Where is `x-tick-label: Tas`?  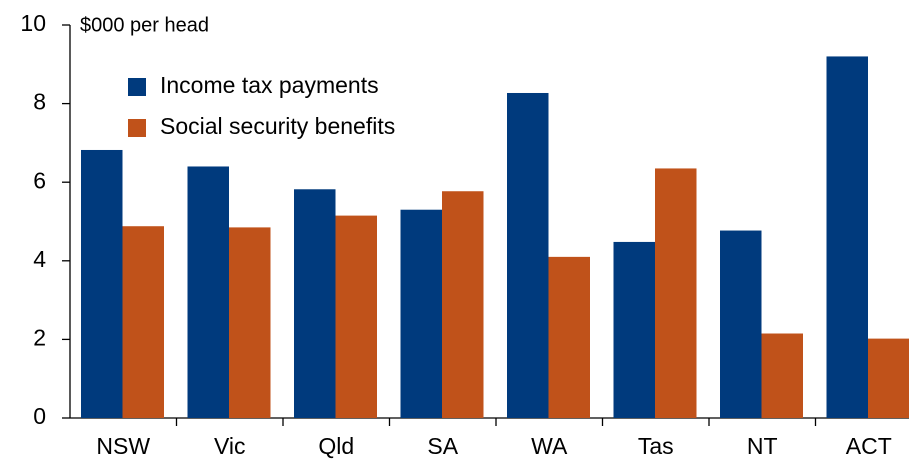 x-tick-label: Tas is located at coordinates (656, 446).